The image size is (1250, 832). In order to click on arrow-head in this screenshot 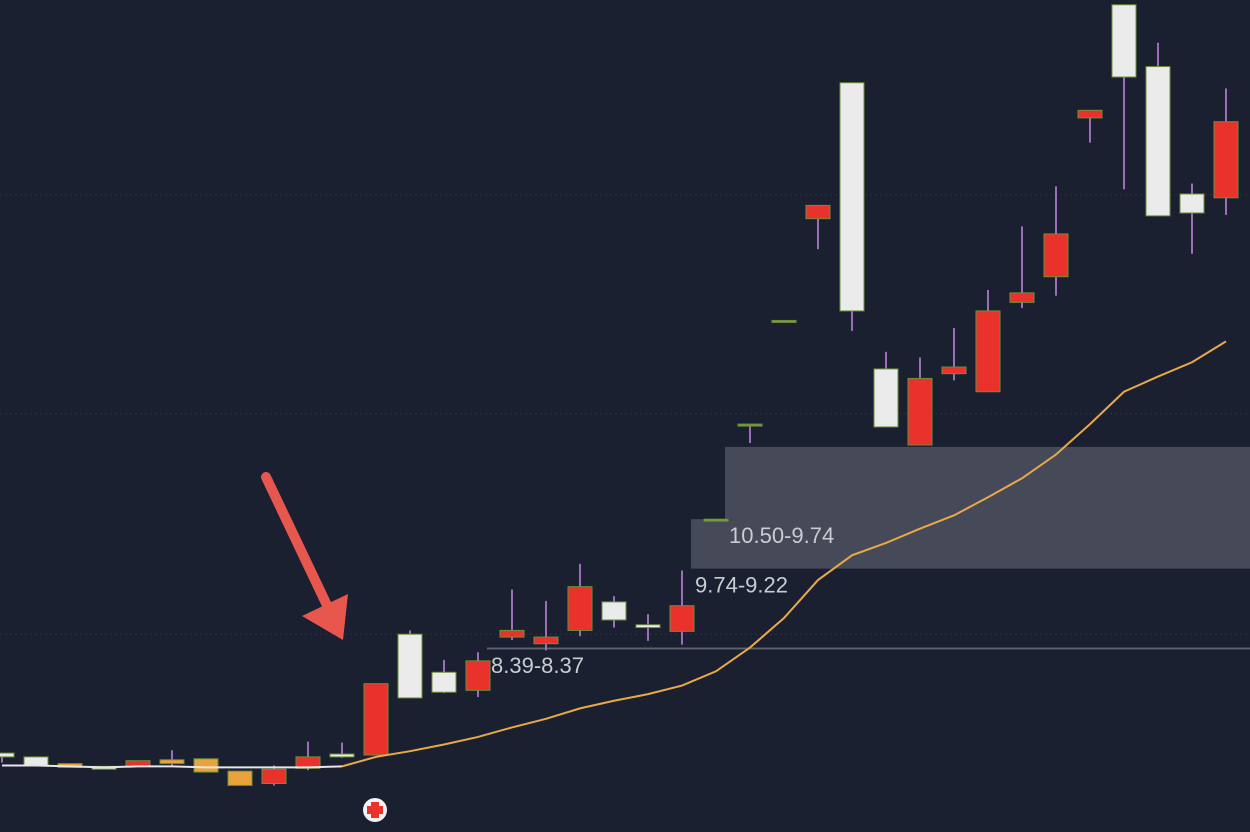, I will do `click(325, 617)`.